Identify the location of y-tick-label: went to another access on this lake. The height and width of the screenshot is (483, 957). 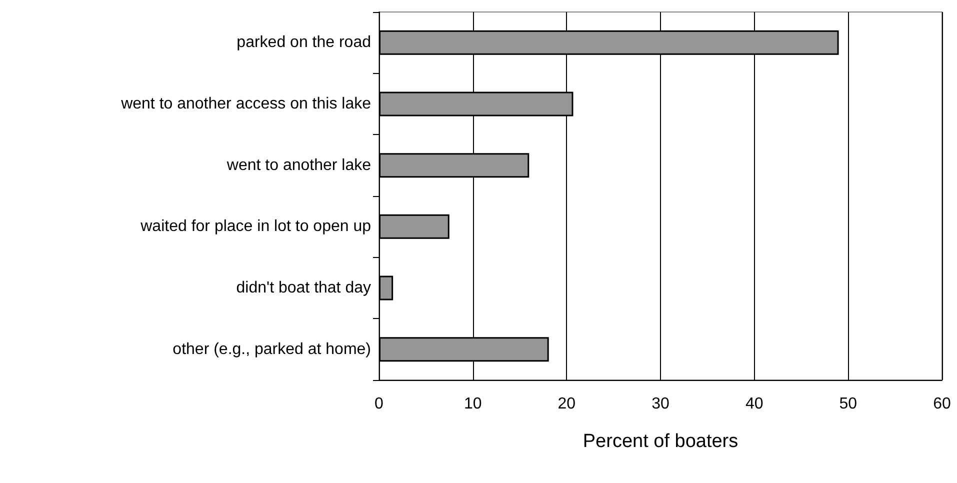
(246, 104).